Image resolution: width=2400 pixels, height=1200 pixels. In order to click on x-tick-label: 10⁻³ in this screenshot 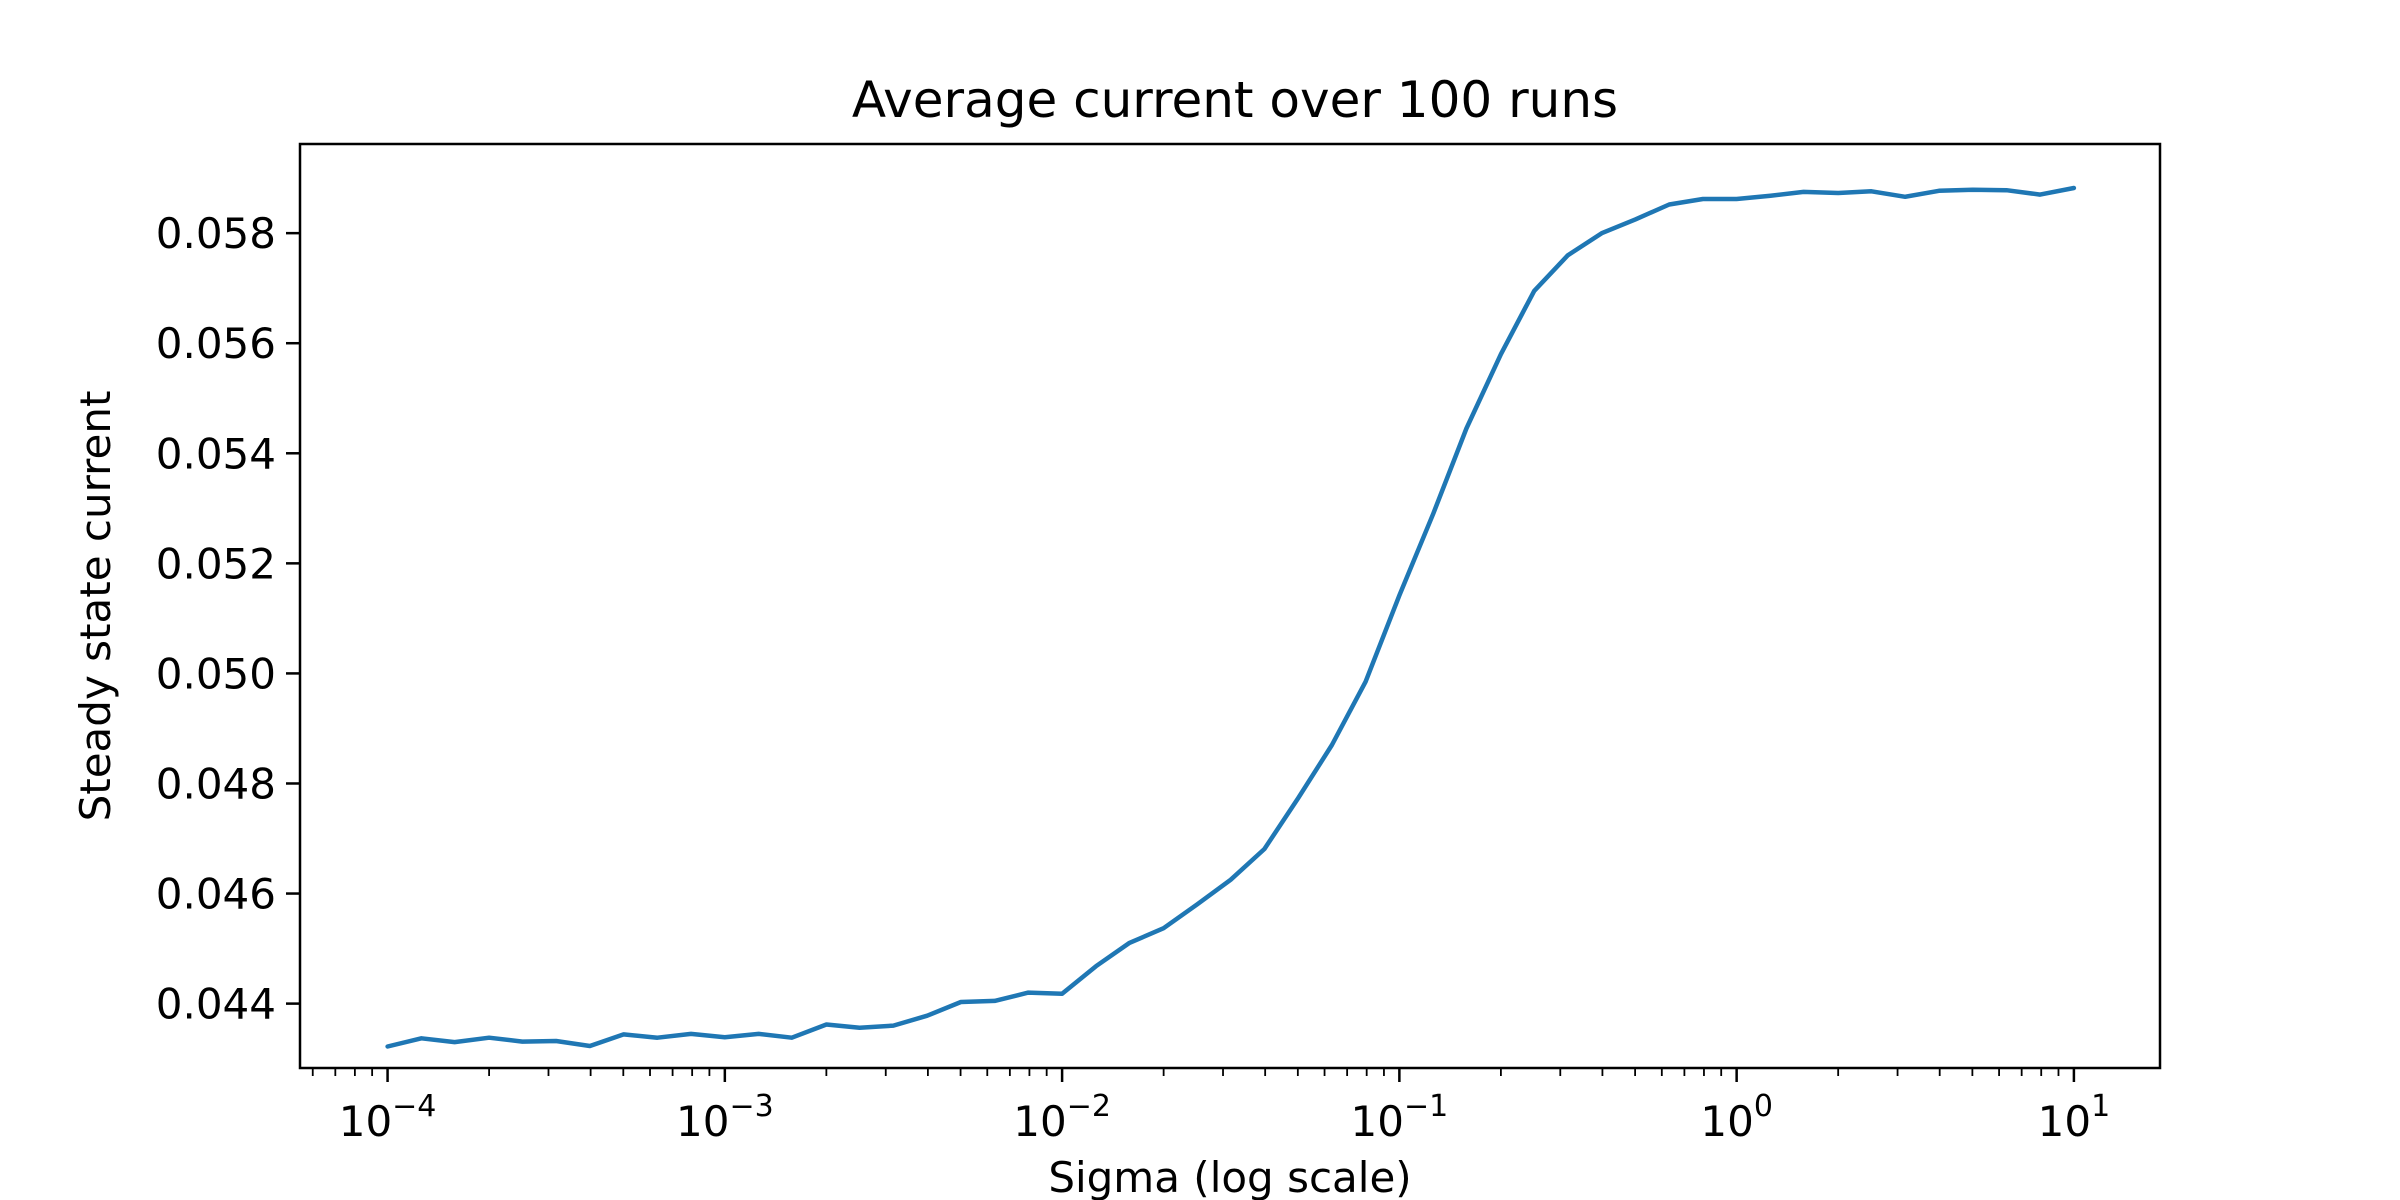, I will do `click(725, 1117)`.